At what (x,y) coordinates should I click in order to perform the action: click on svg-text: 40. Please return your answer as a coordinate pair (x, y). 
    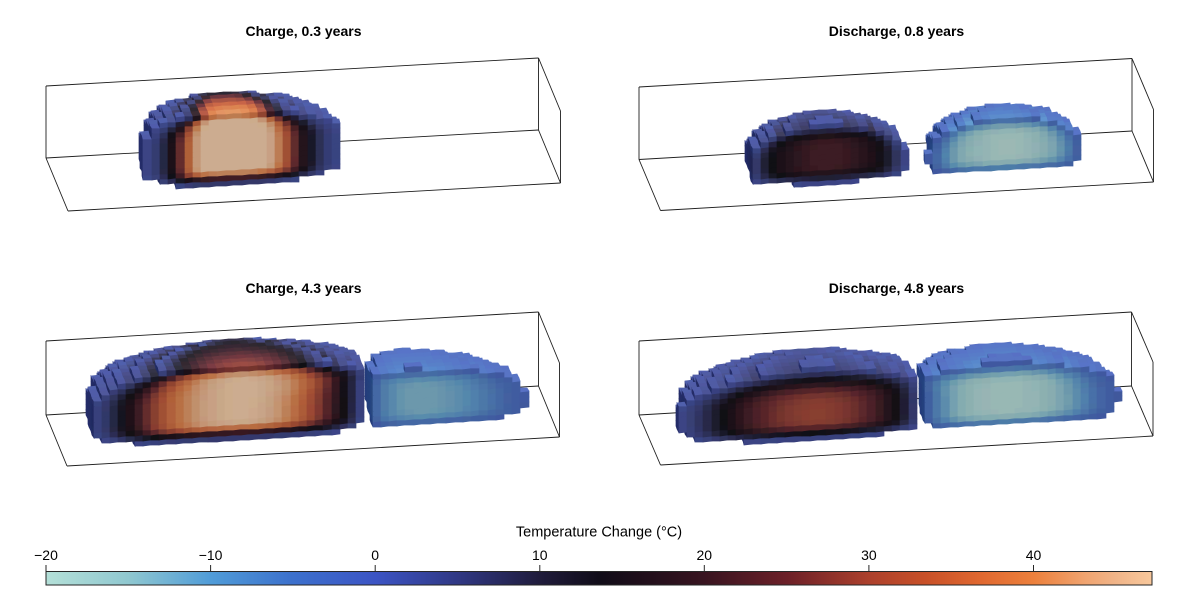
    Looking at the image, I should click on (1034, 555).